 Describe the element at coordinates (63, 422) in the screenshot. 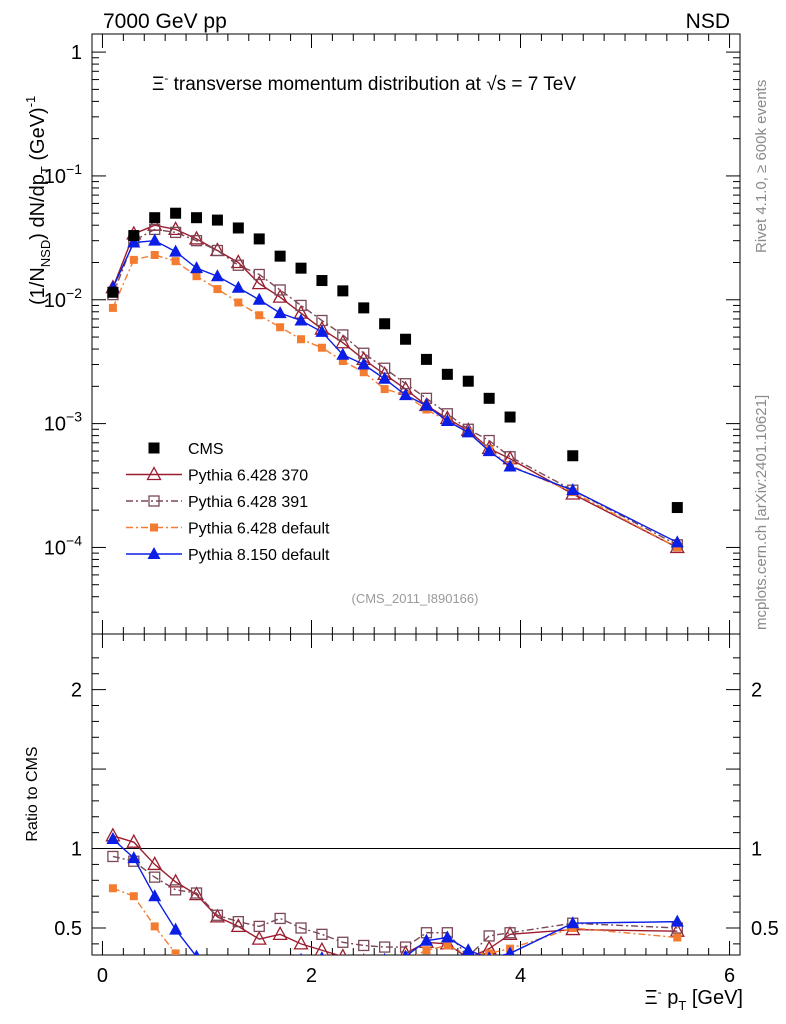

I see `y-tick-label: 10⁻³` at that location.